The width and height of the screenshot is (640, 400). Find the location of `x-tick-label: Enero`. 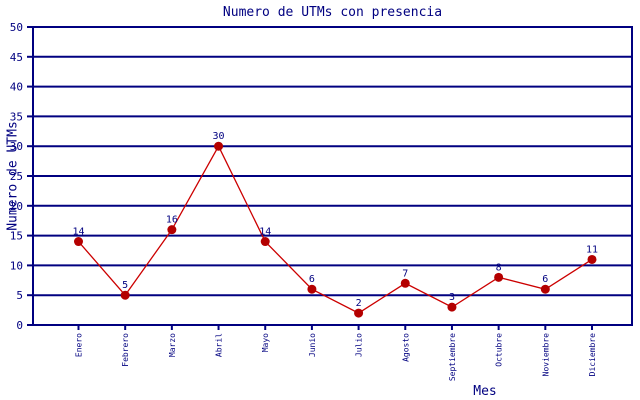

x-tick-label: Enero is located at coordinates (79, 345).